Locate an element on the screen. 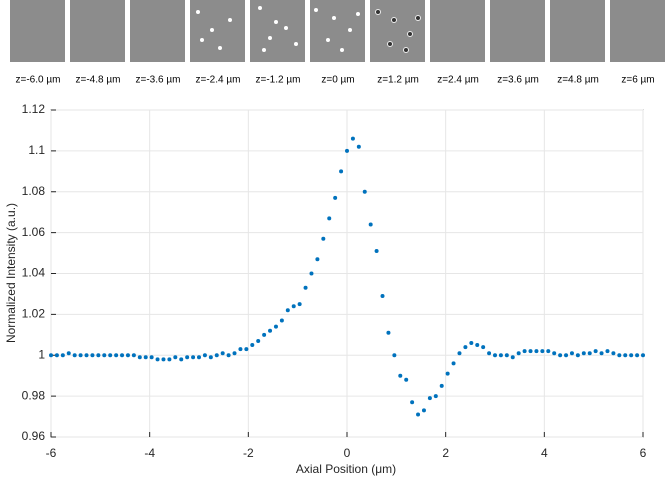 This screenshot has height=481, width=666. panel-label: z=-2.4 µm is located at coordinates (218, 80).